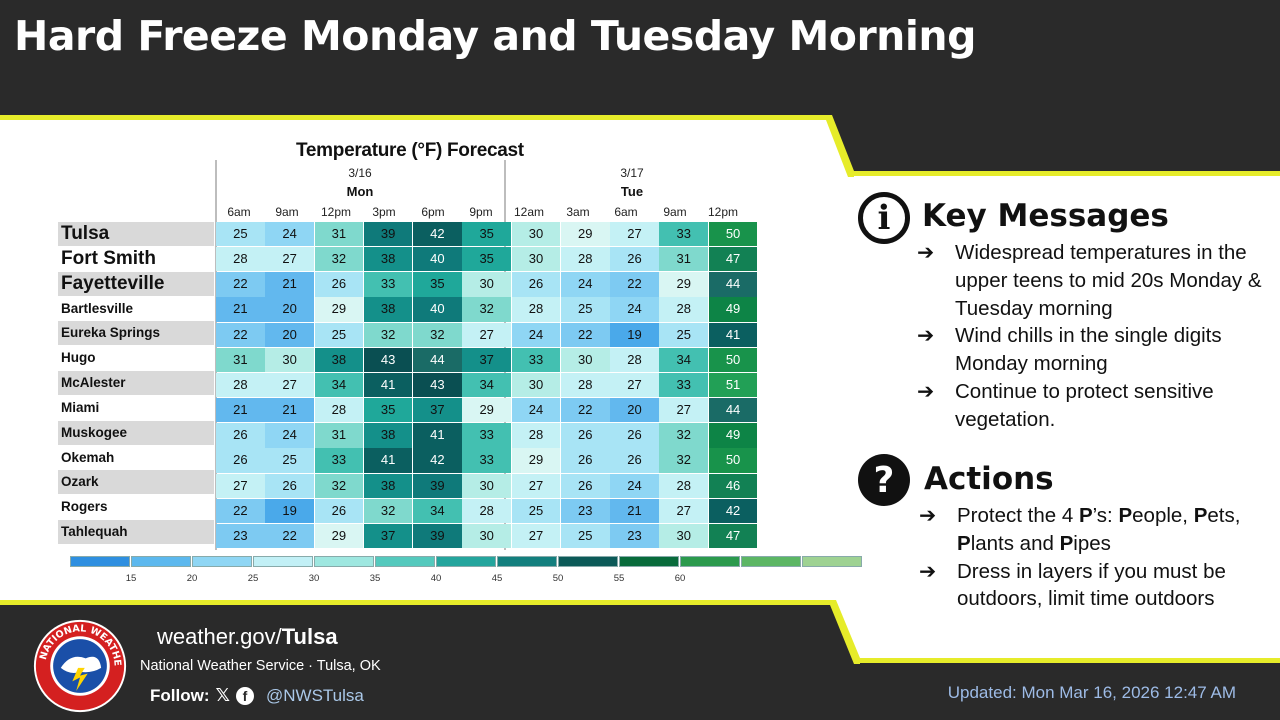 This screenshot has height=720, width=1280. What do you see at coordinates (680, 578) in the screenshot?
I see `scale-tick: 60` at bounding box center [680, 578].